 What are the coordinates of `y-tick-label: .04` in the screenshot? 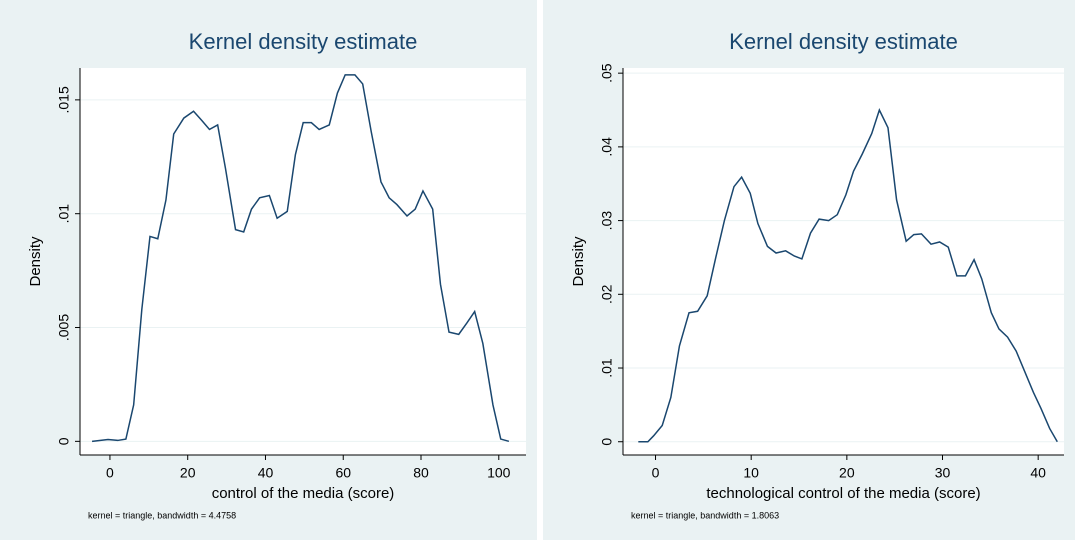 It's located at (607, 147).